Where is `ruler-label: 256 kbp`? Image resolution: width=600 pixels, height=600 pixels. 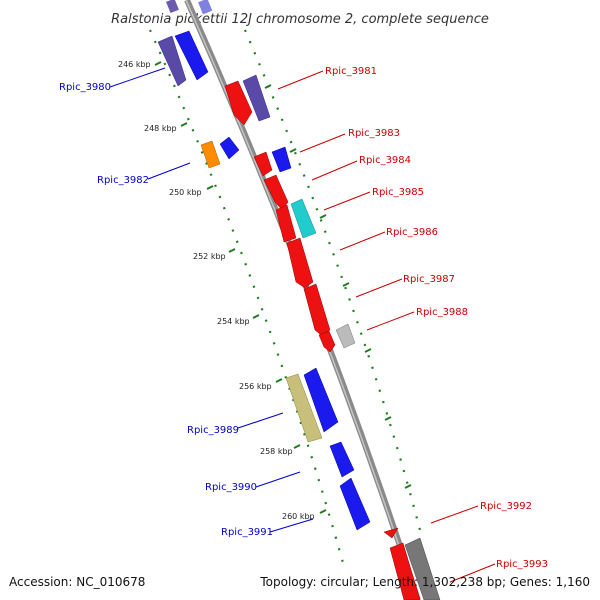
ruler-label: 256 kbp is located at coordinates (255, 386).